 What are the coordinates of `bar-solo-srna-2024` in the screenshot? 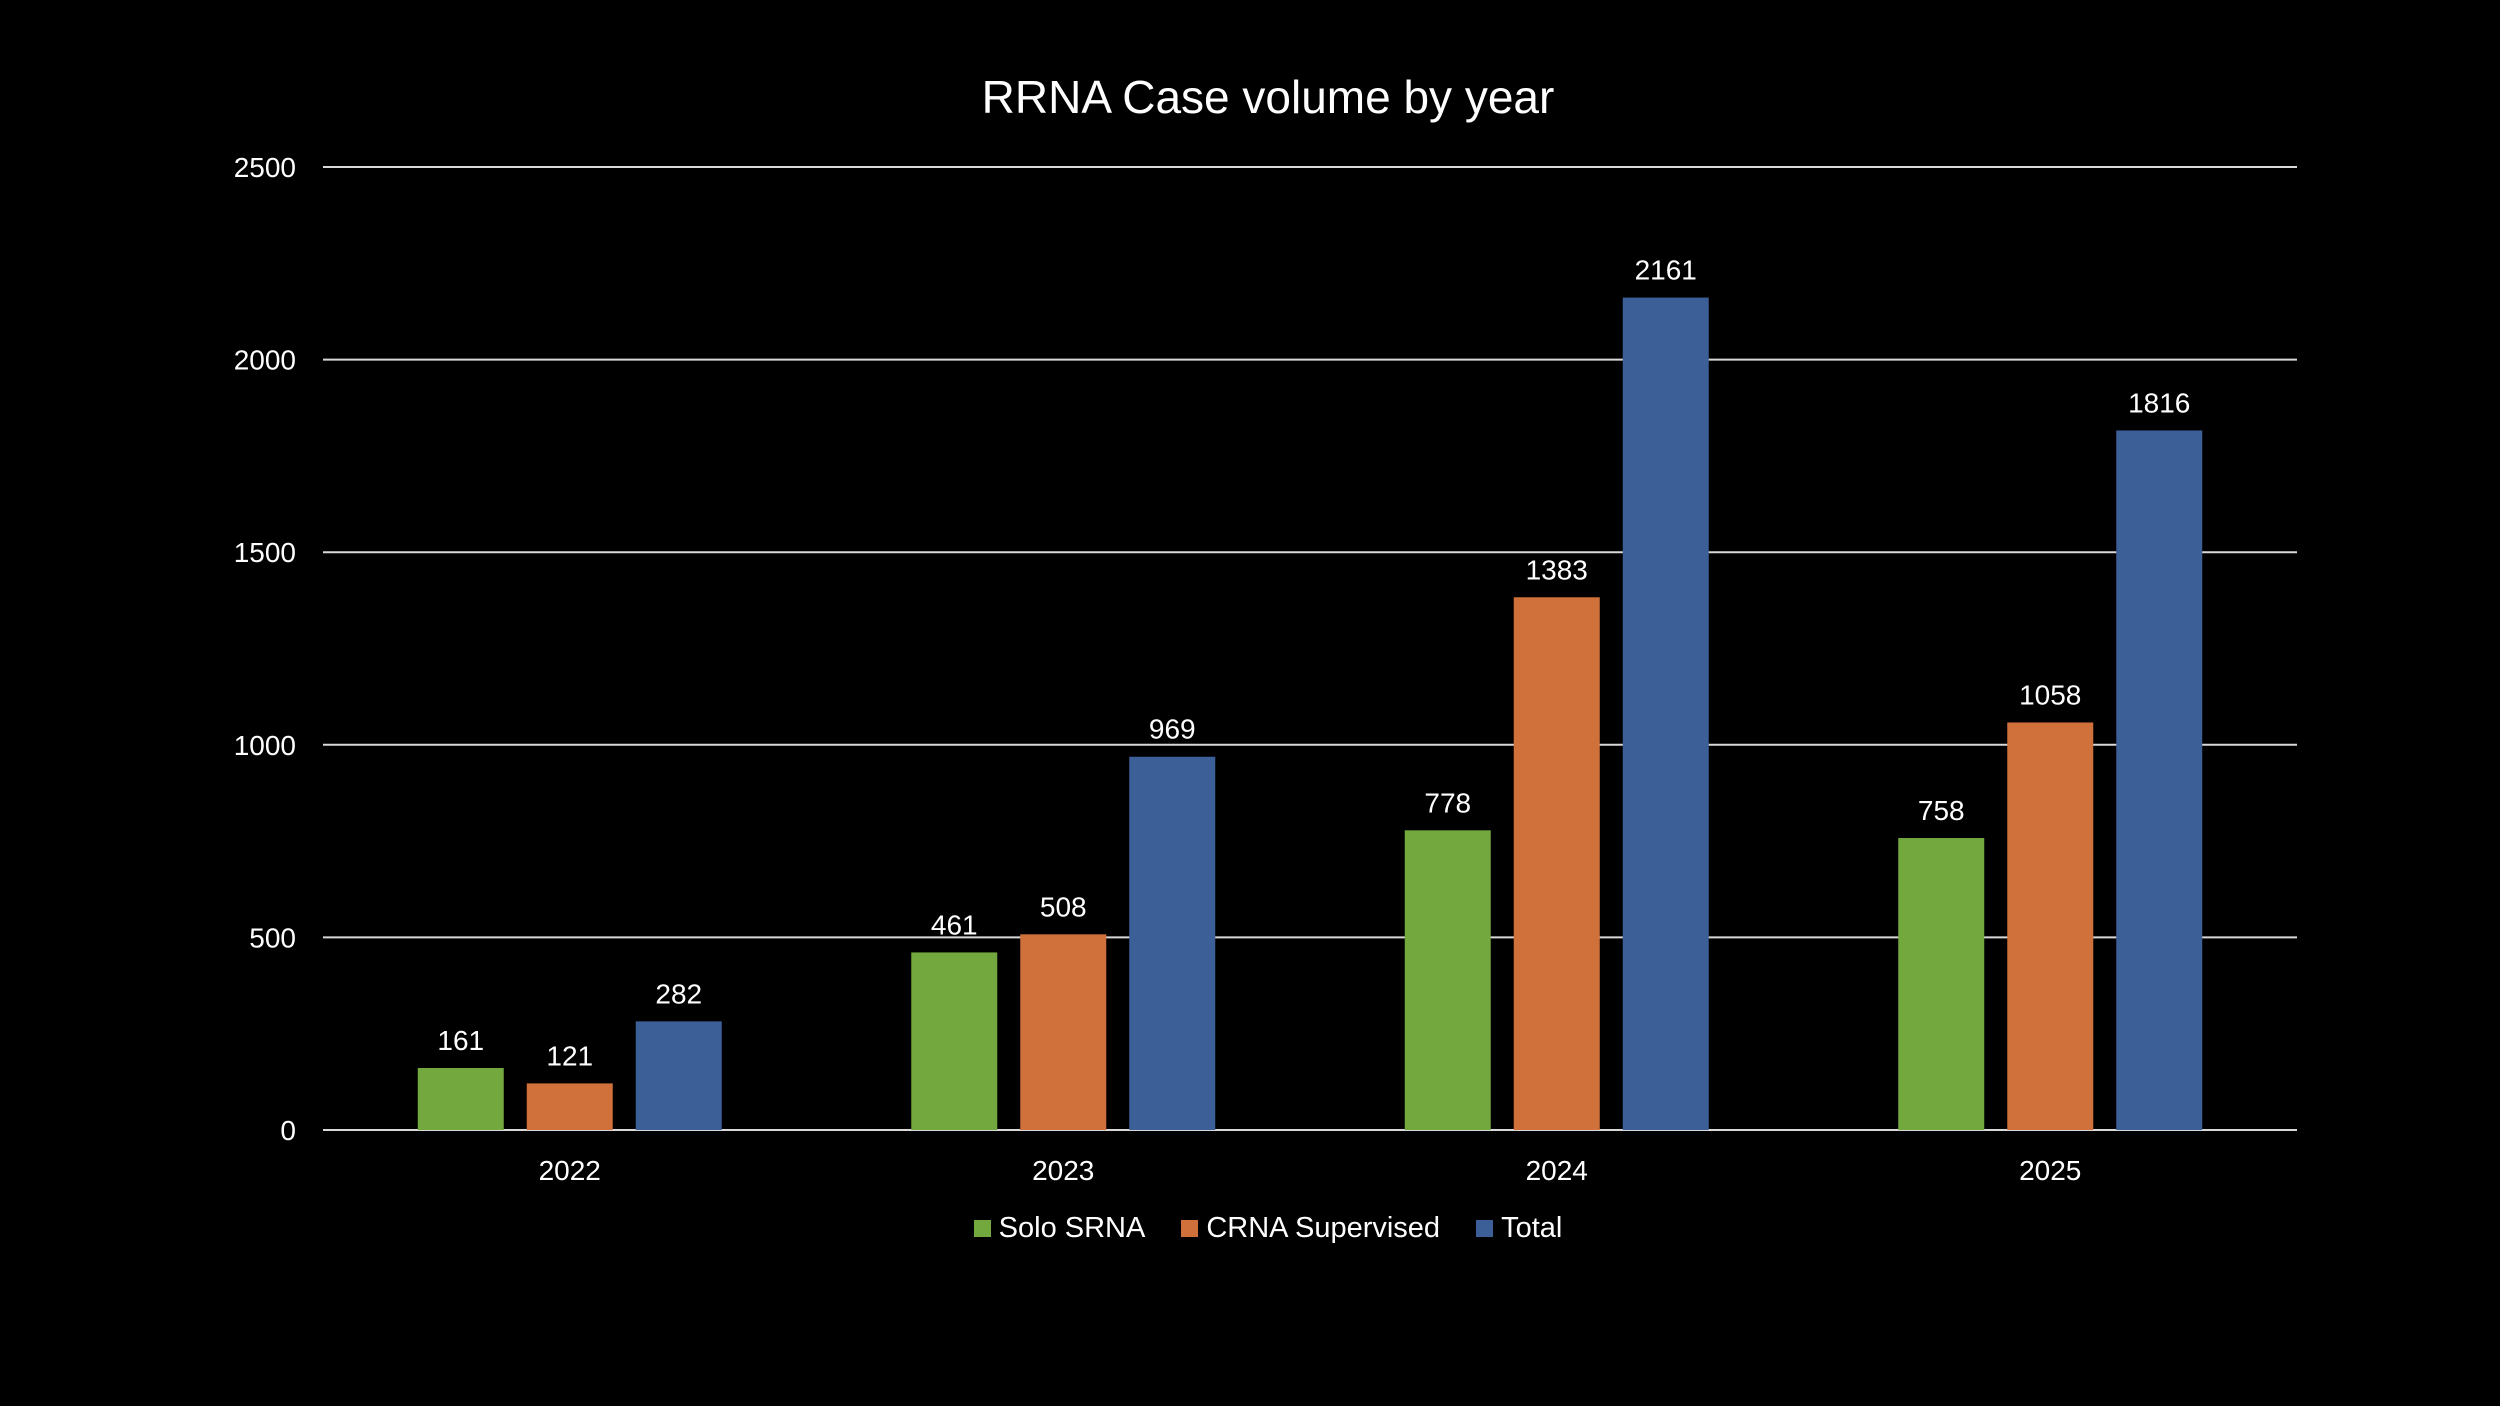 It's located at (1447, 980).